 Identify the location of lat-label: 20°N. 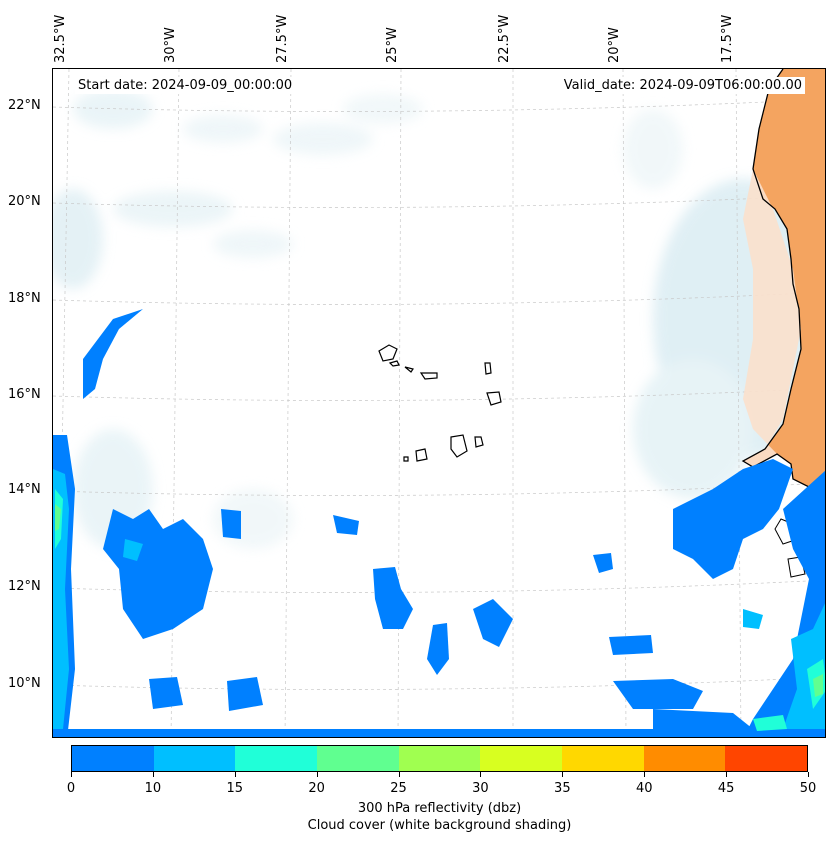
(24, 201).